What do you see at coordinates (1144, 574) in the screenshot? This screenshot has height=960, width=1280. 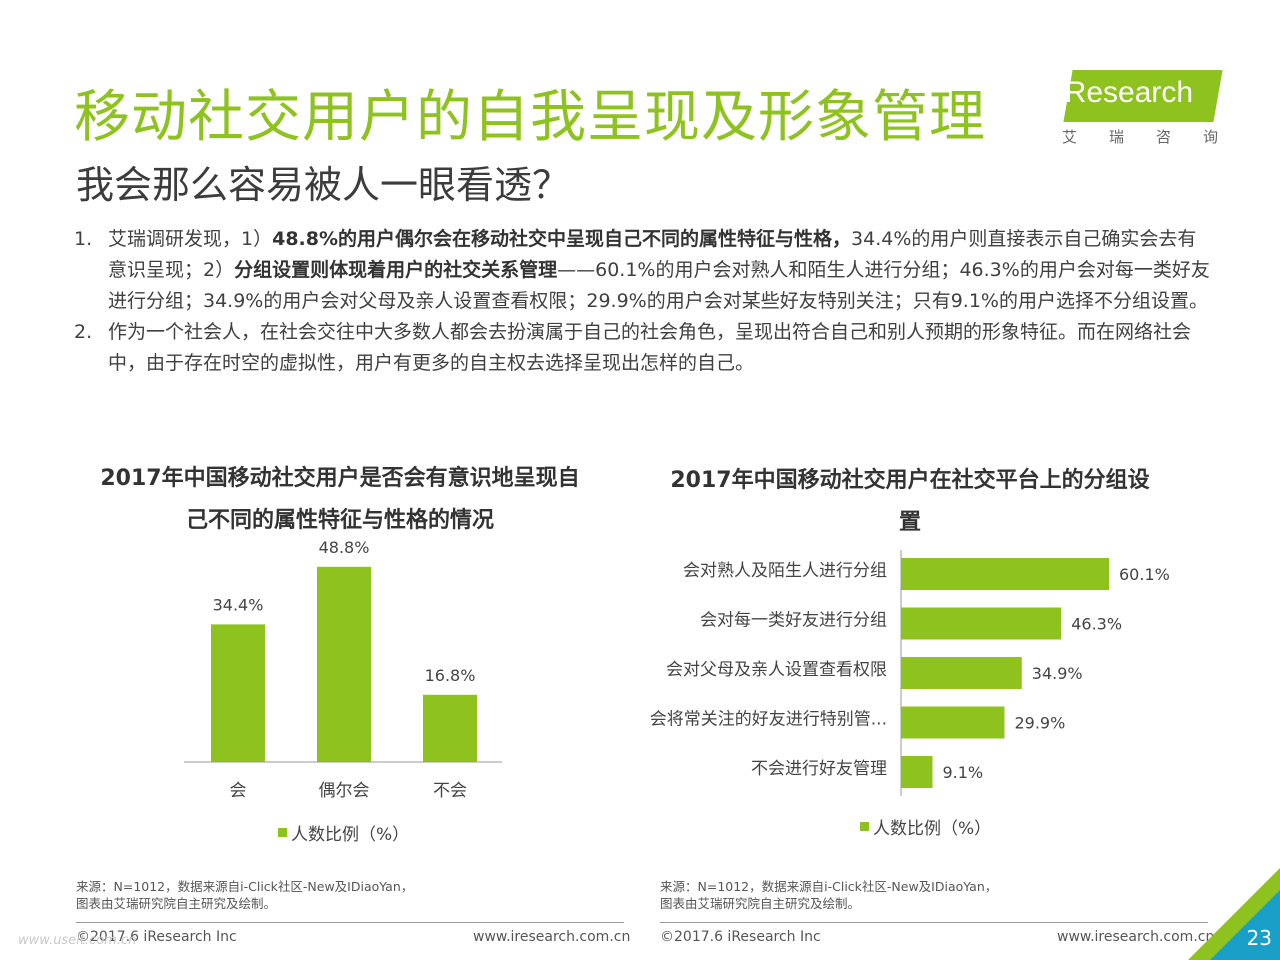 I see `data-label: 60.1%` at bounding box center [1144, 574].